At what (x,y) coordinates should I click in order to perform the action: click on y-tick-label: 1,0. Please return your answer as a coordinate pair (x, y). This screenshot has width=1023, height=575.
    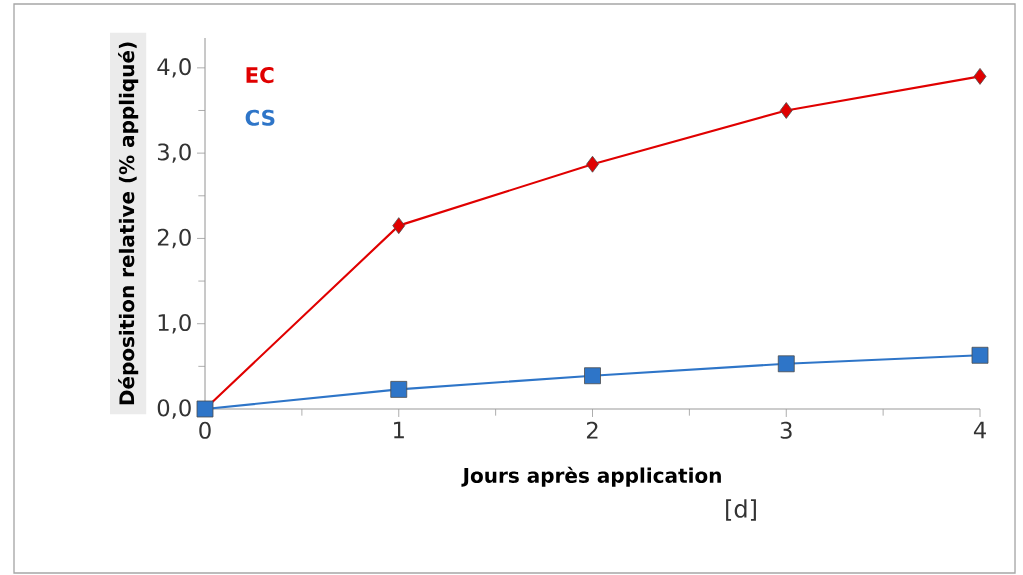
    Looking at the image, I should click on (174, 323).